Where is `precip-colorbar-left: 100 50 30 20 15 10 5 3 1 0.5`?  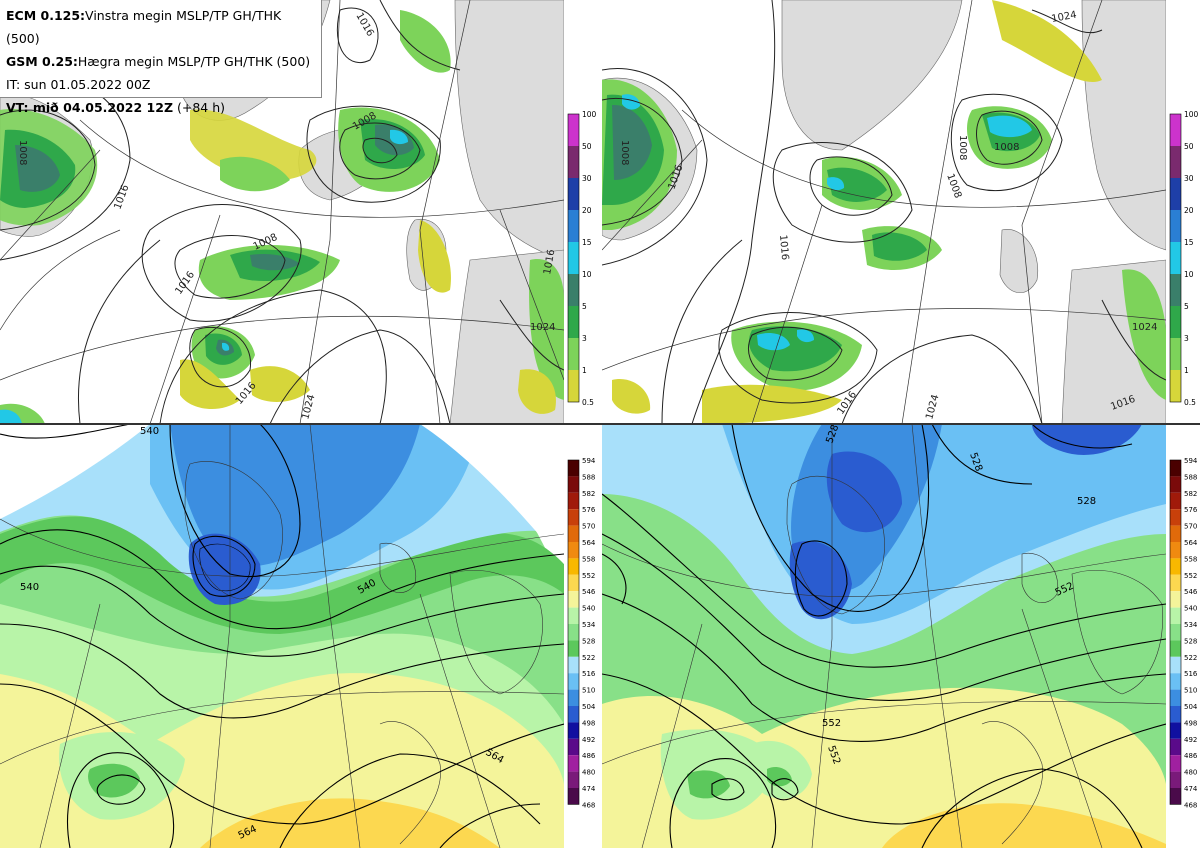 precip-colorbar-left: 100 50 30 20 15 10 5 3 1 0.5 is located at coordinates (583, 259).